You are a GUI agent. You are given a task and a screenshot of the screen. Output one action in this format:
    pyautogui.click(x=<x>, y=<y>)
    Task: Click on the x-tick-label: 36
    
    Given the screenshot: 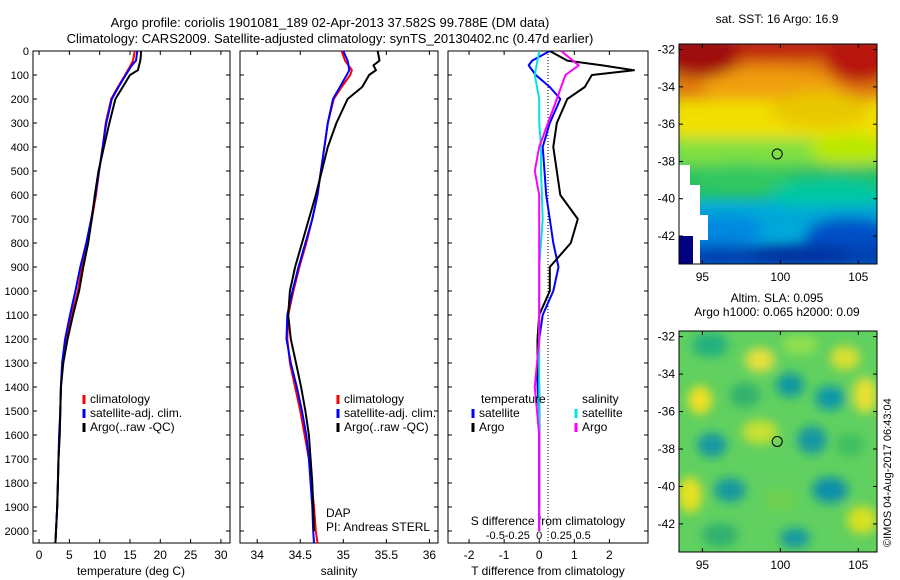 What is the action you would take?
    pyautogui.click(x=430, y=555)
    